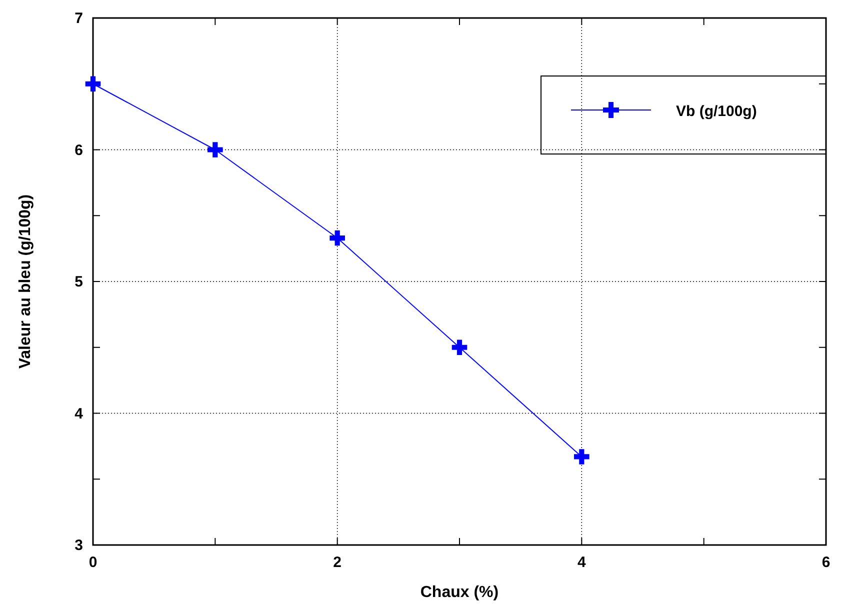  I want to click on y-tick-label: 7, so click(78, 18).